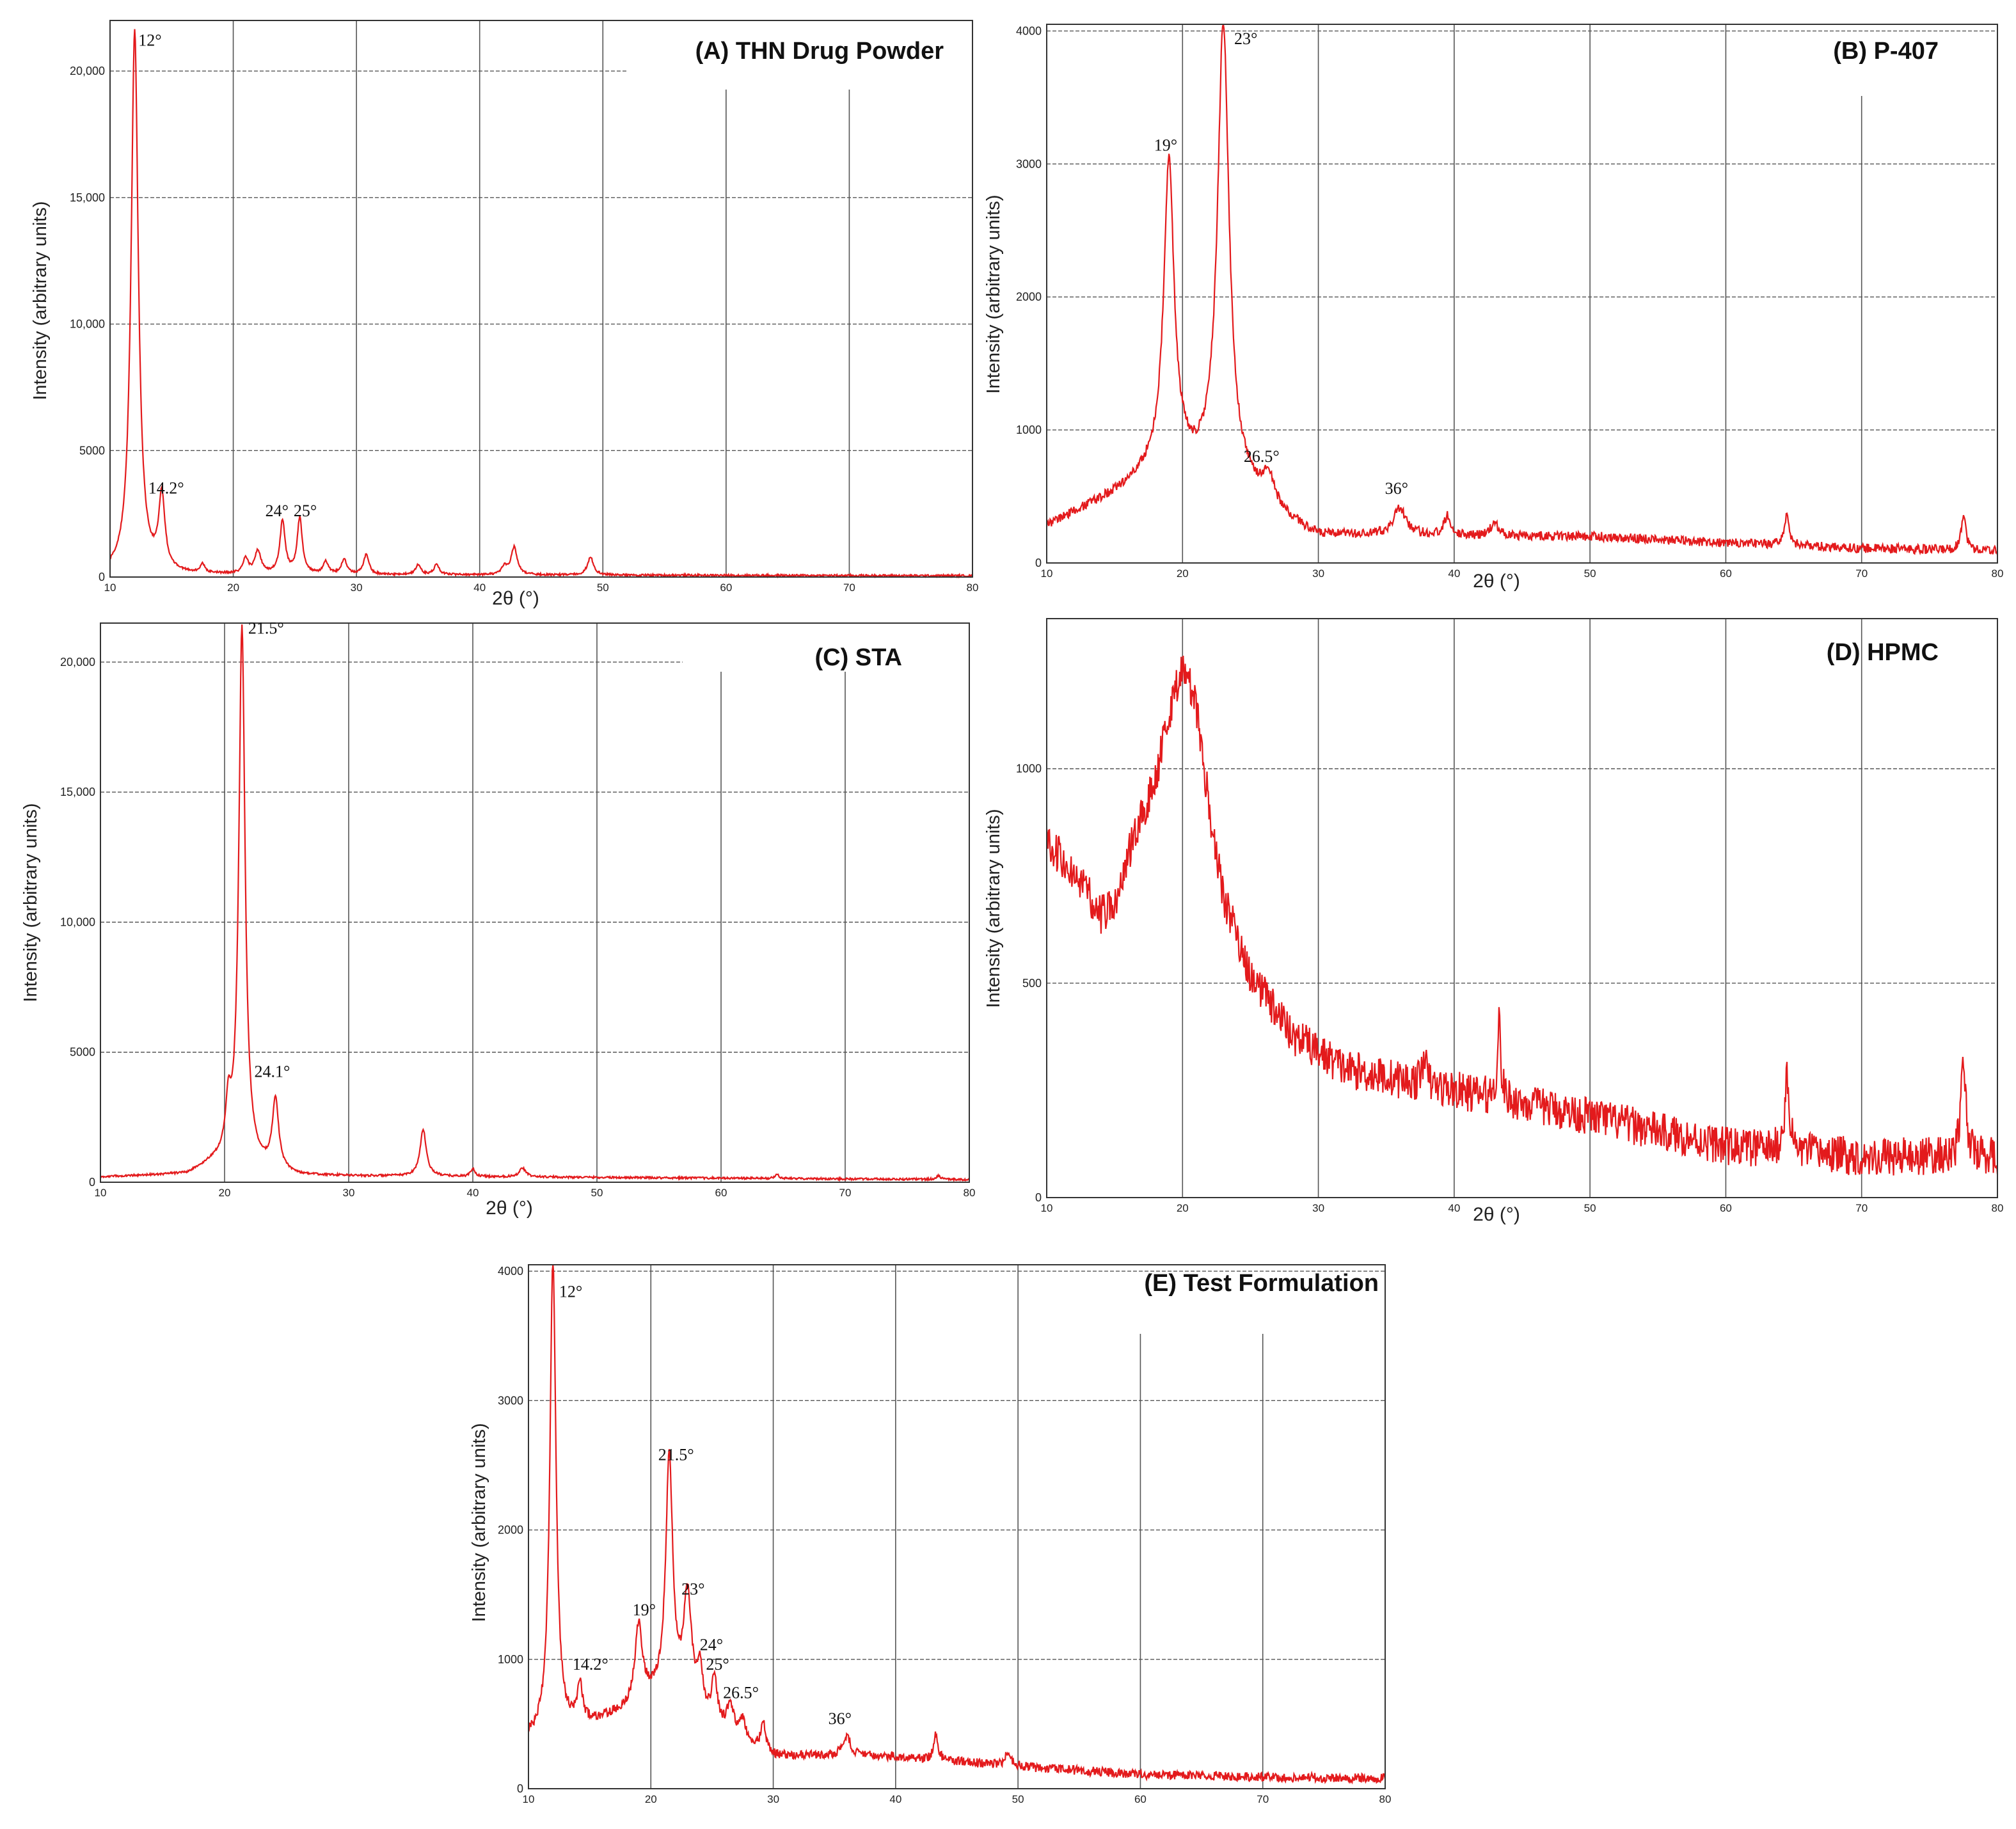 Image resolution: width=2016 pixels, height=1829 pixels. What do you see at coordinates (859, 657) in the screenshot?
I see `panel-title: (C) STA` at bounding box center [859, 657].